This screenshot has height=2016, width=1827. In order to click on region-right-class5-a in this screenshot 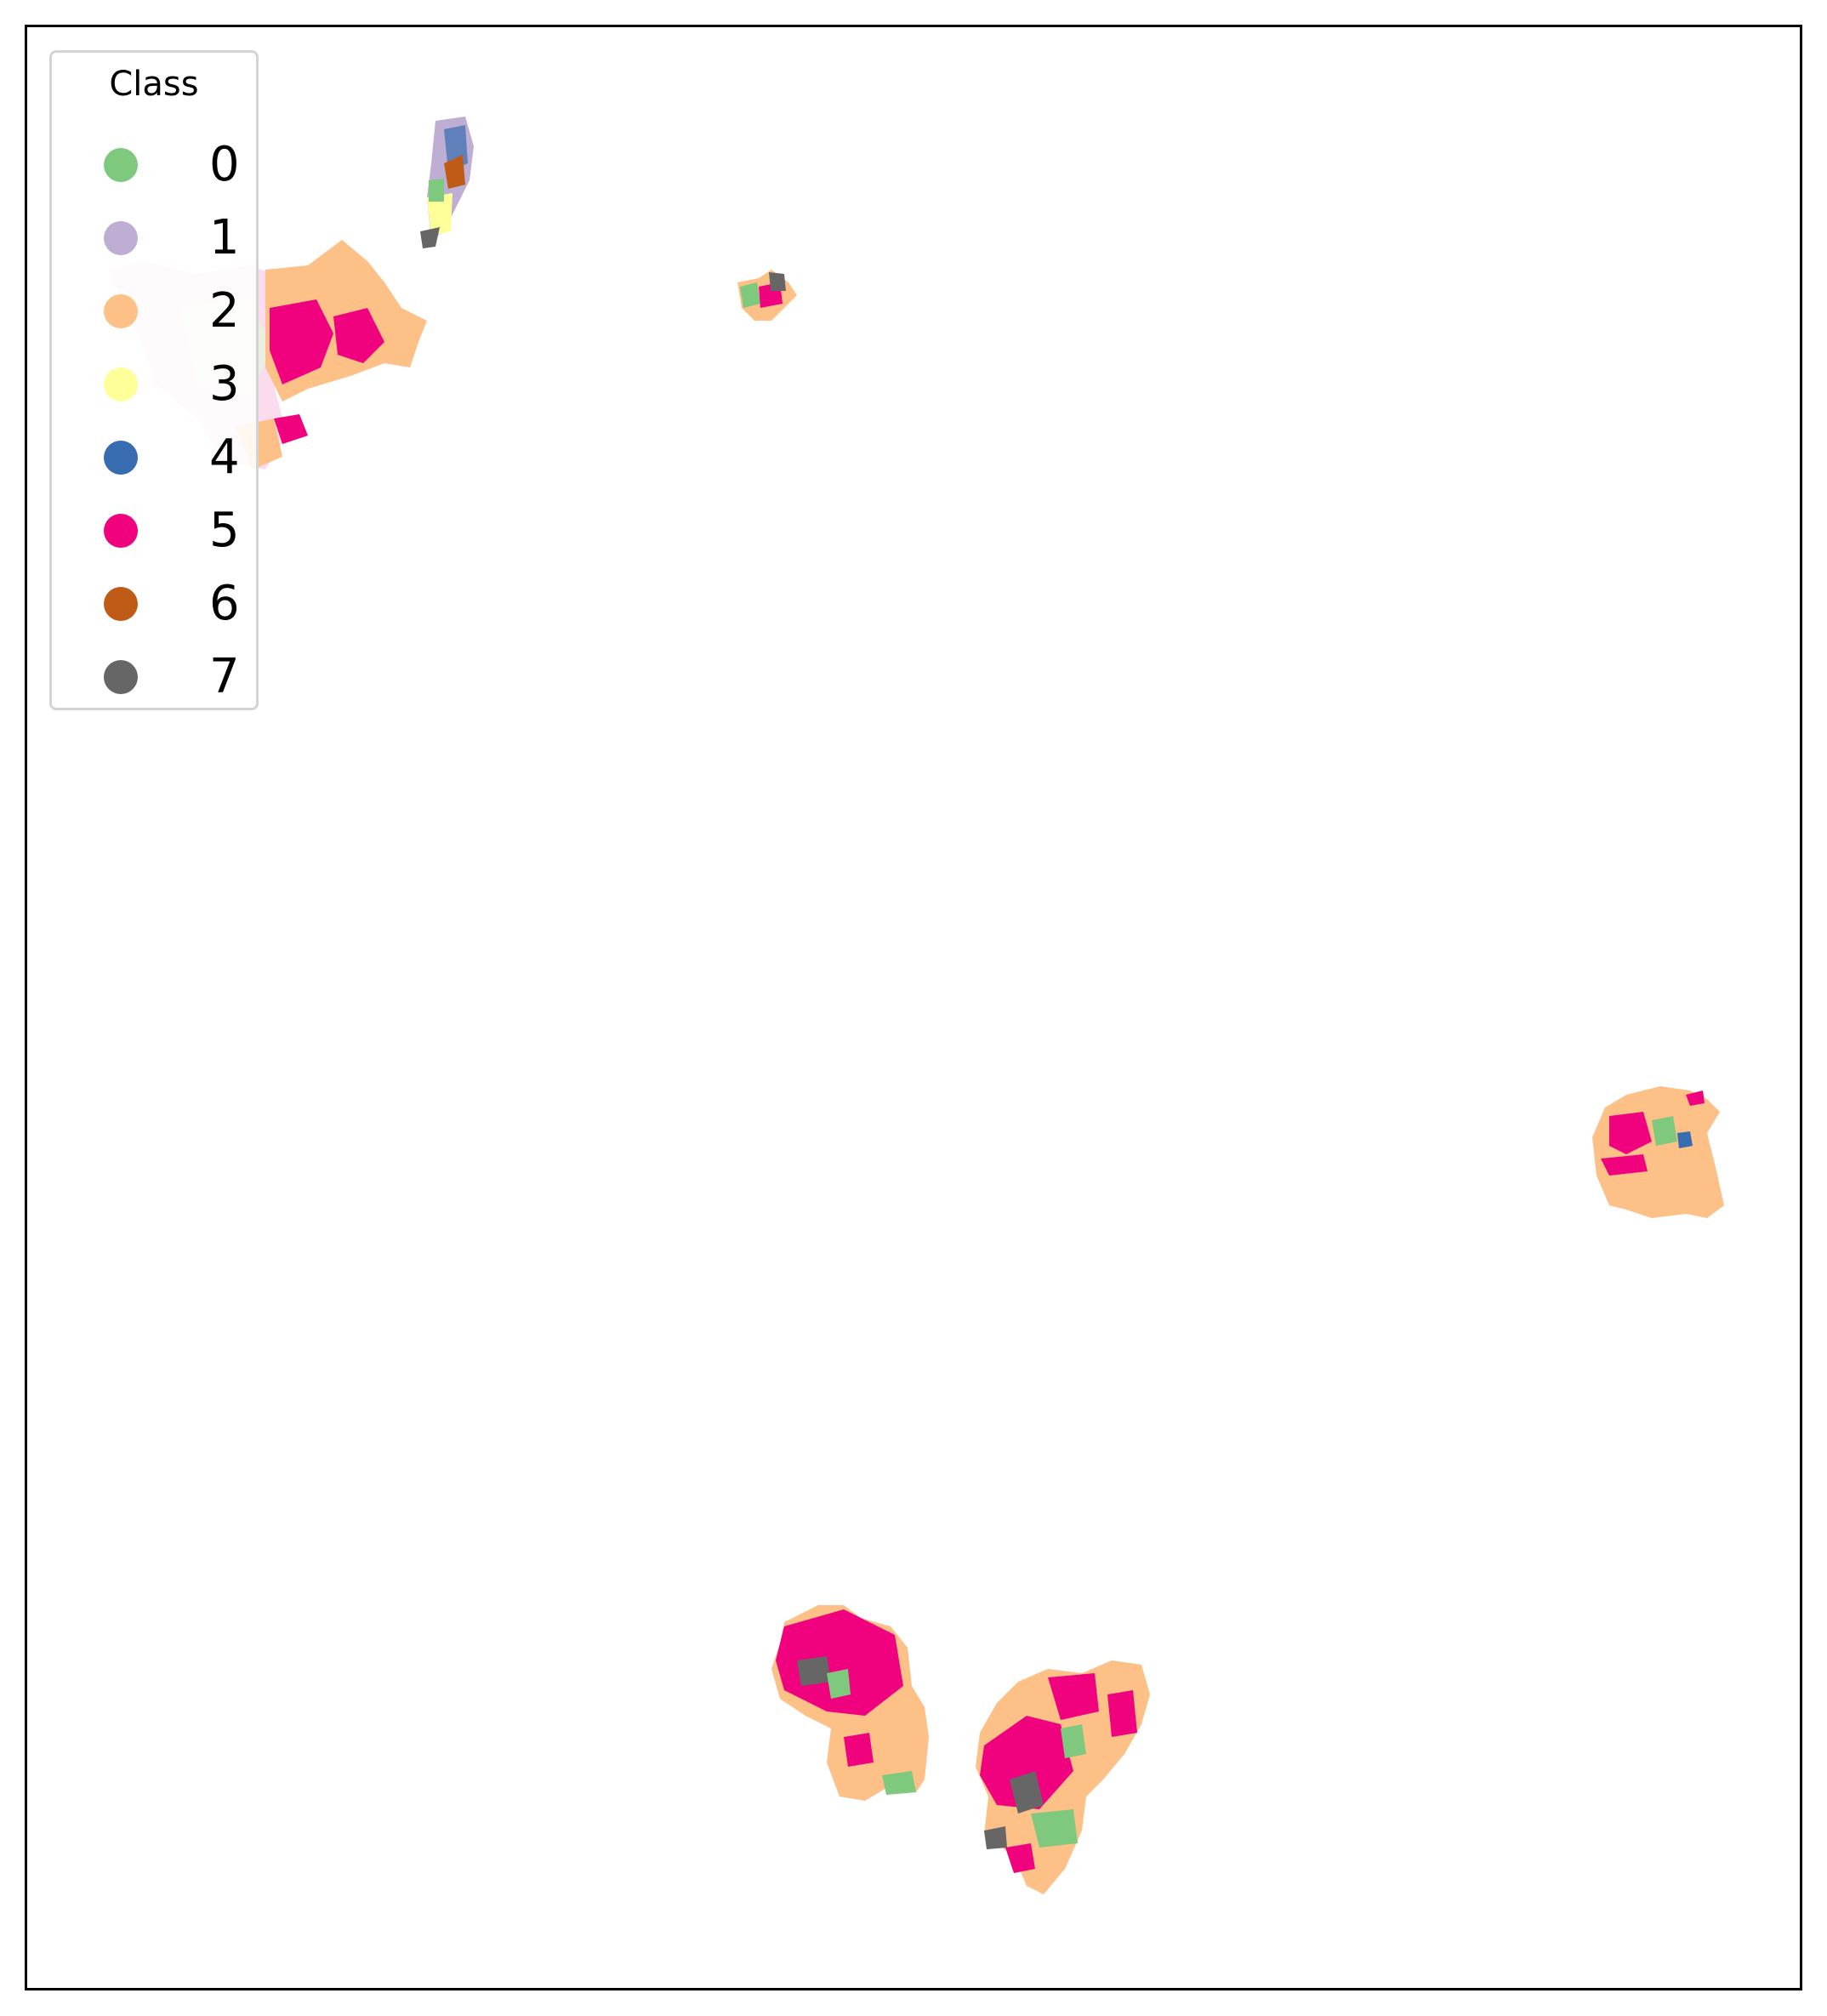, I will do `click(1630, 1133)`.